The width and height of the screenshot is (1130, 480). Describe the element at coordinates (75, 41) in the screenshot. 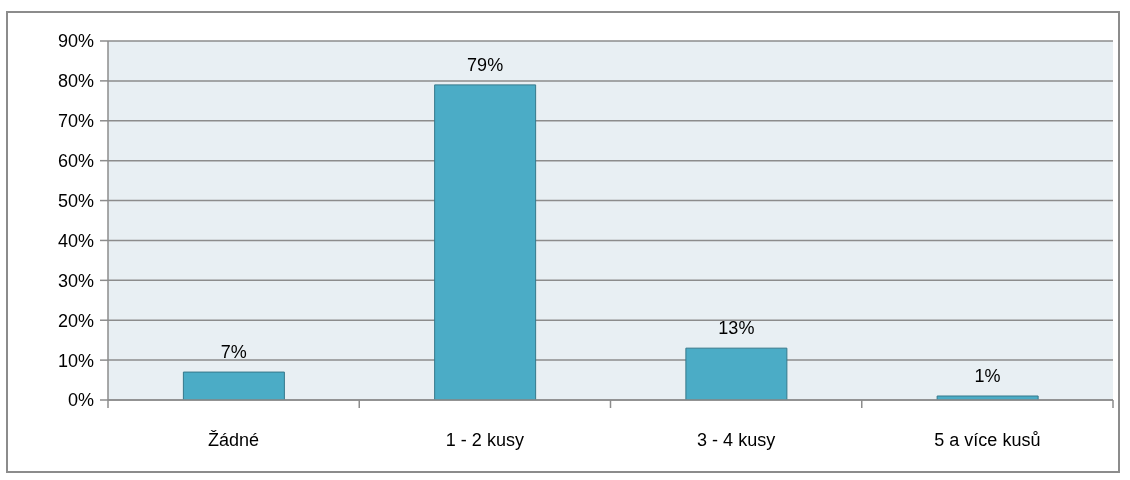

I see `y-tick-label: 90%` at that location.